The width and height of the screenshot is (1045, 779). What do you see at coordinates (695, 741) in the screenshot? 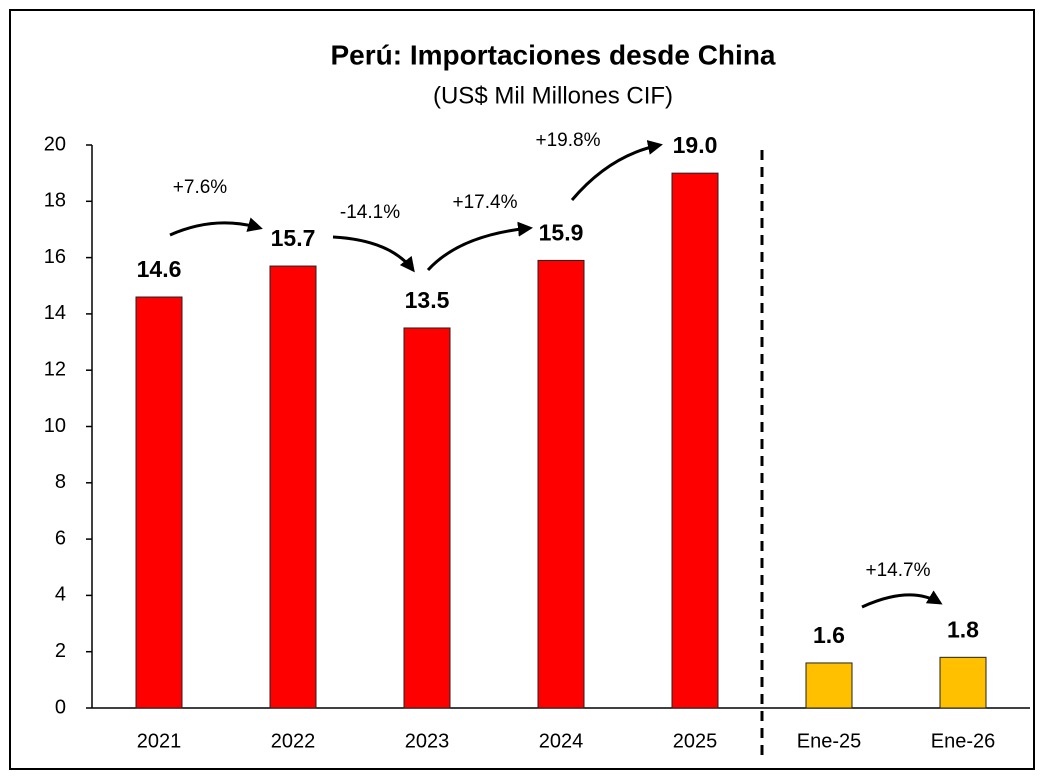
I see `x-tick-label: 2025` at bounding box center [695, 741].